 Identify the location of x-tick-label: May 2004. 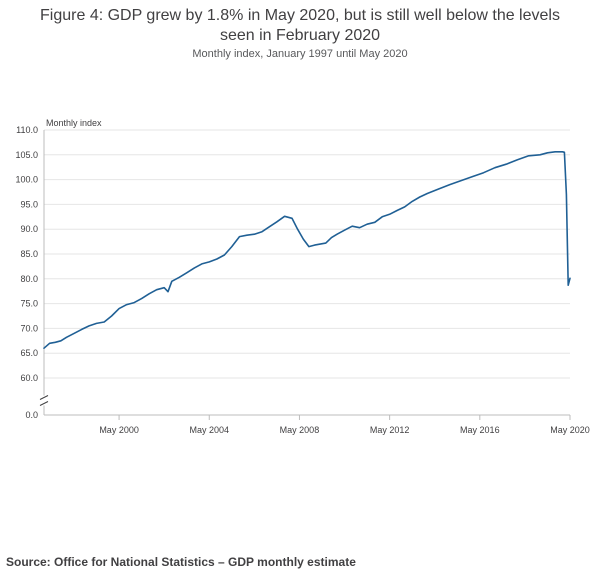
(209, 430).